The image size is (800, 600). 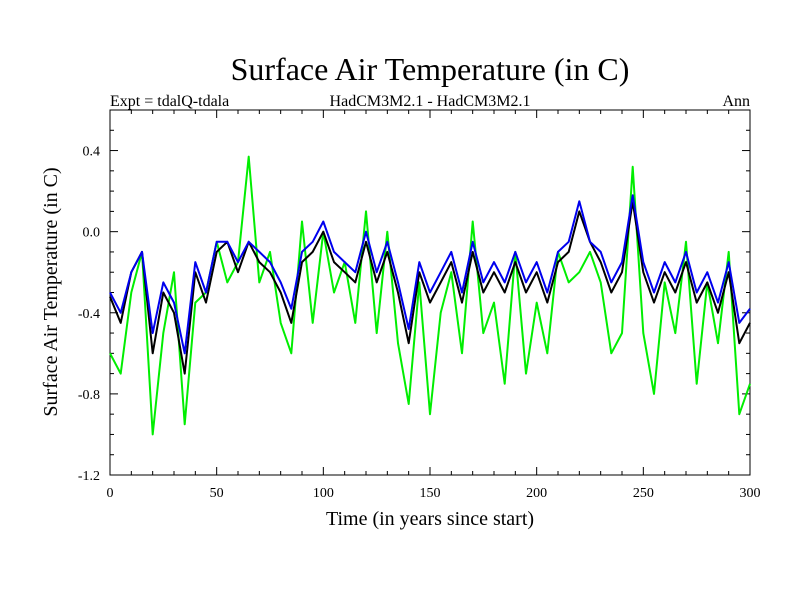 What do you see at coordinates (89, 314) in the screenshot?
I see `y-tick-label: -0.4` at bounding box center [89, 314].